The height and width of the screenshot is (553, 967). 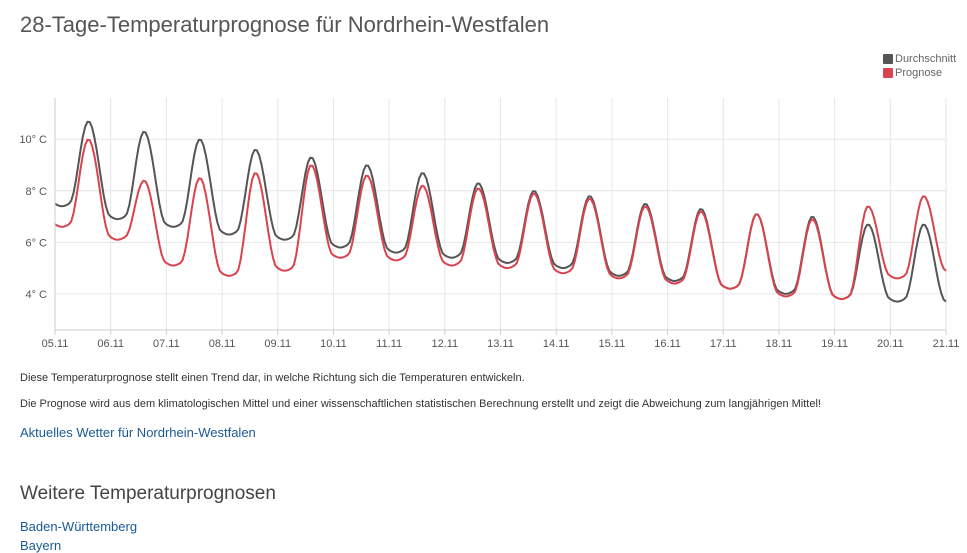 I want to click on current-weather-link: Aktuelles Wetter für Nordrhein-Westfalen, so click(x=138, y=432).